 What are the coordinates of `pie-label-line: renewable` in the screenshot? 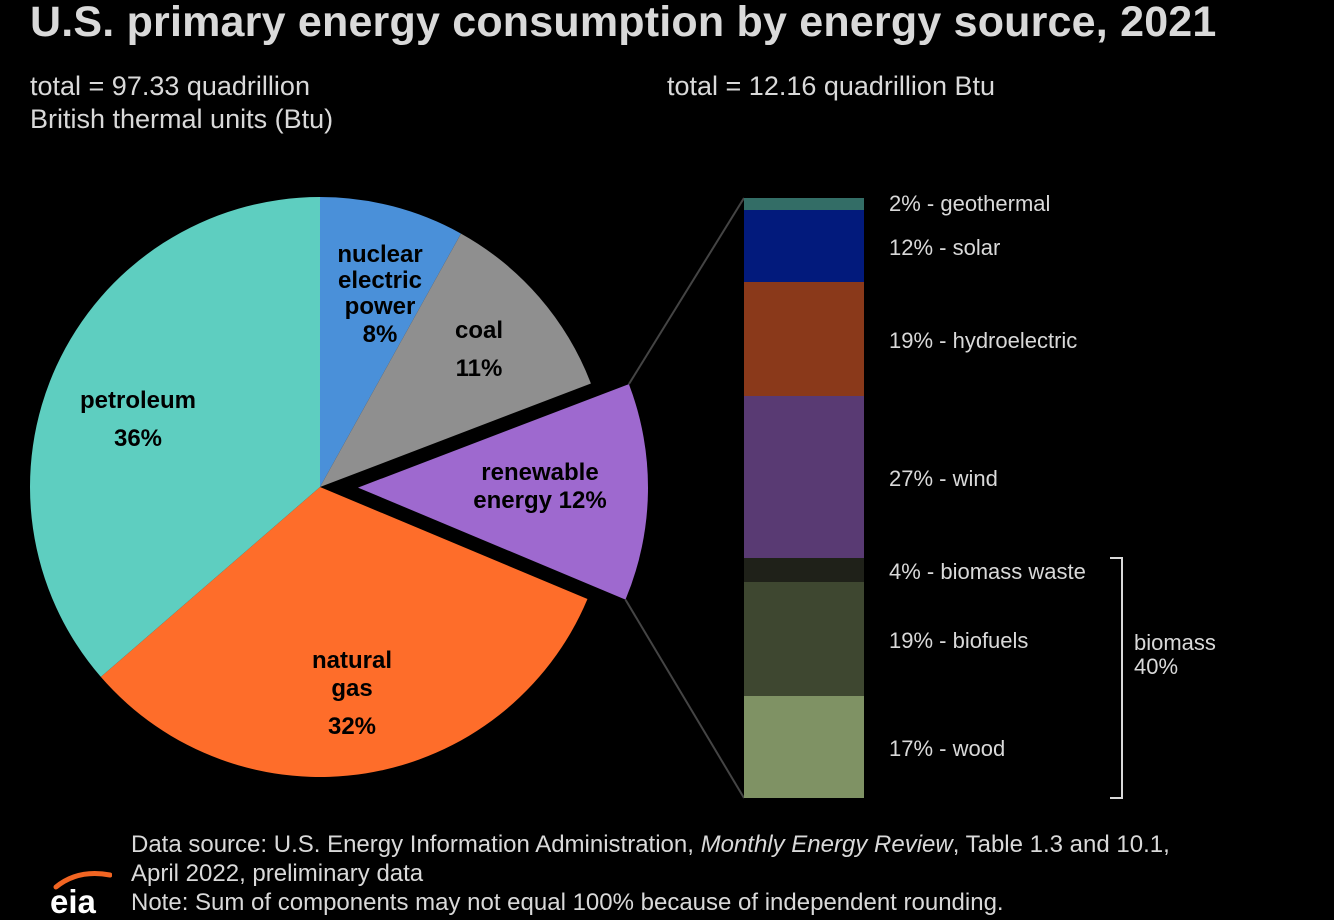 It's located at (539, 472).